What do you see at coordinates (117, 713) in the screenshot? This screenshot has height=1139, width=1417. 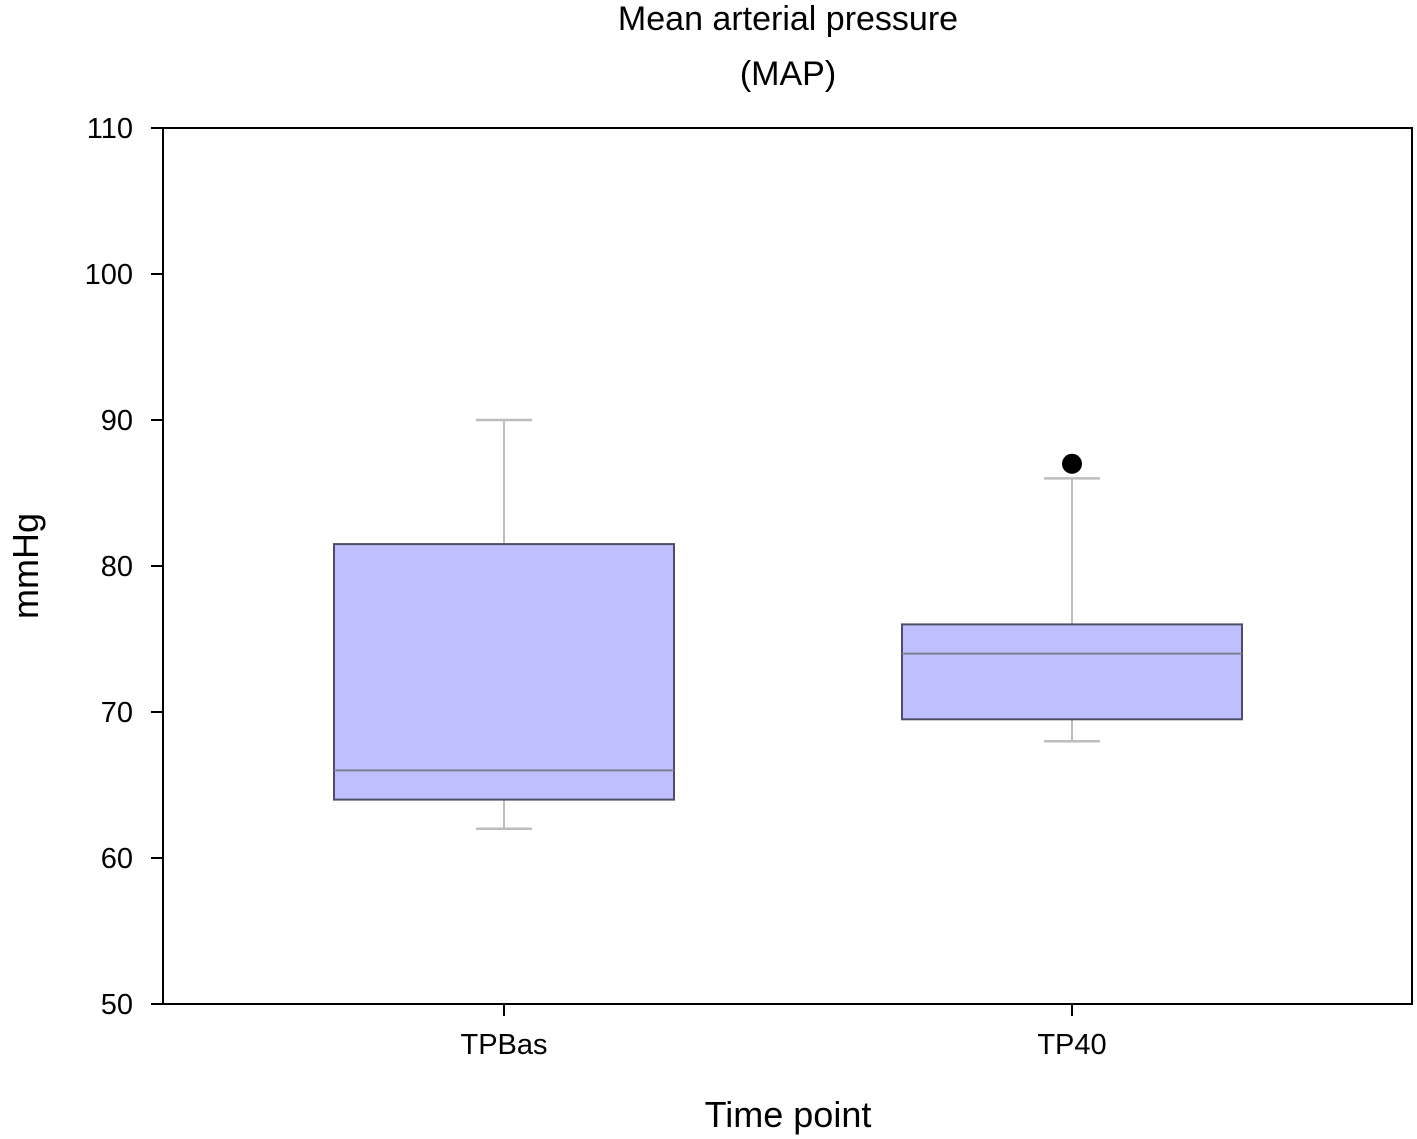 I see `y-tick-label-70: 70` at bounding box center [117, 713].